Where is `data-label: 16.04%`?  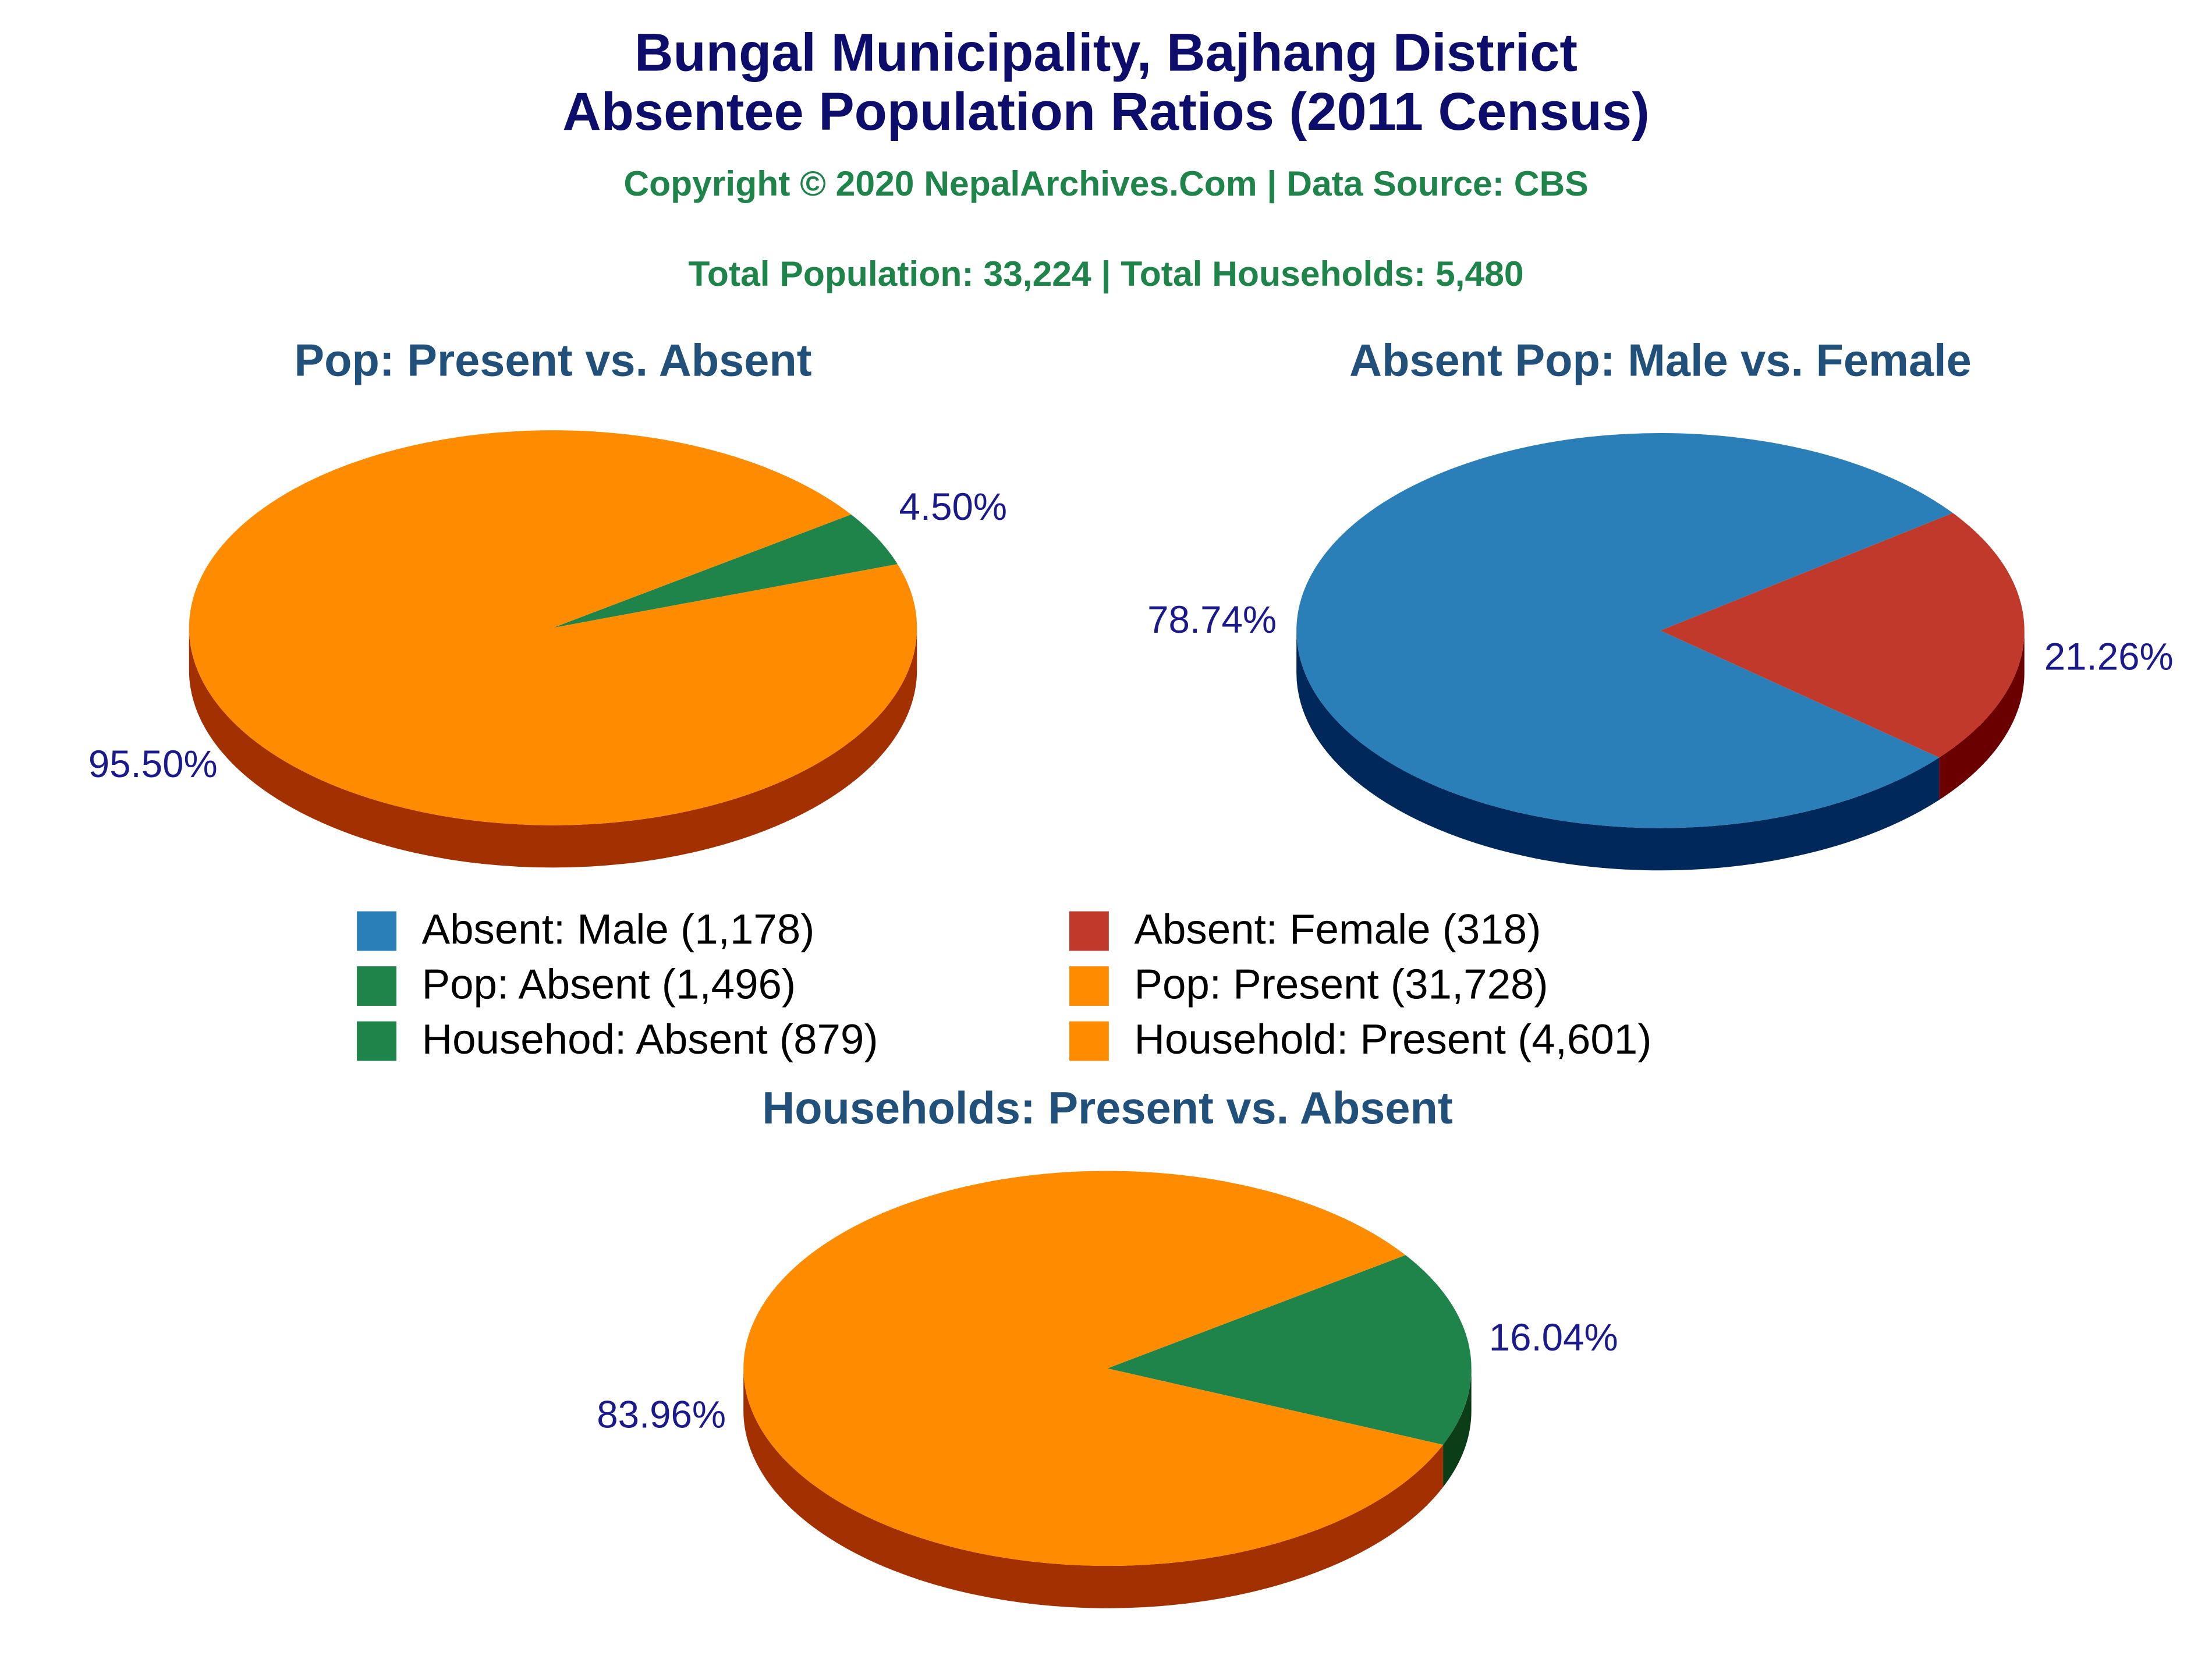
data-label: 16.04% is located at coordinates (1554, 1338).